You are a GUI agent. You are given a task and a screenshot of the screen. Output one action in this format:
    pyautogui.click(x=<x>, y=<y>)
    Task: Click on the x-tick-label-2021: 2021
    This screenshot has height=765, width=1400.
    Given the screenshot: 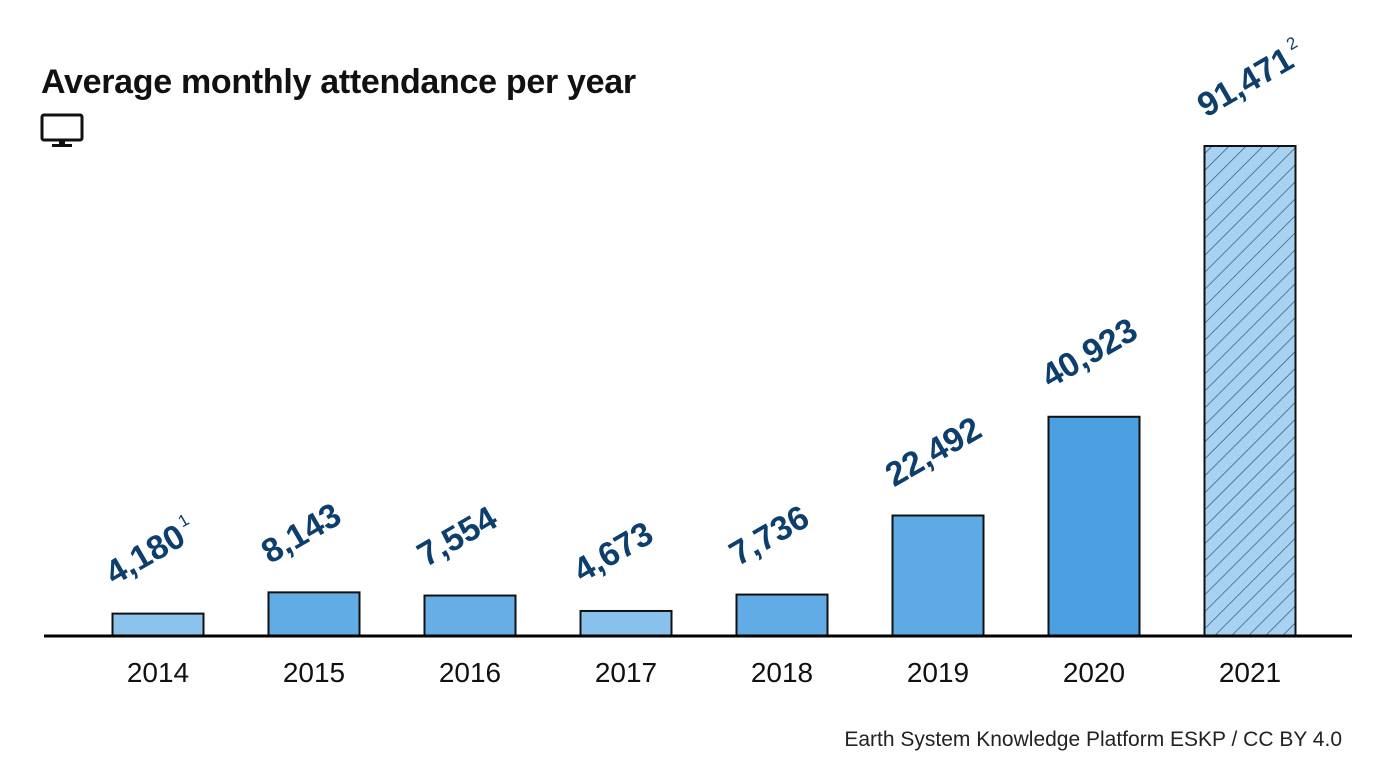 What is the action you would take?
    pyautogui.click(x=1250, y=672)
    